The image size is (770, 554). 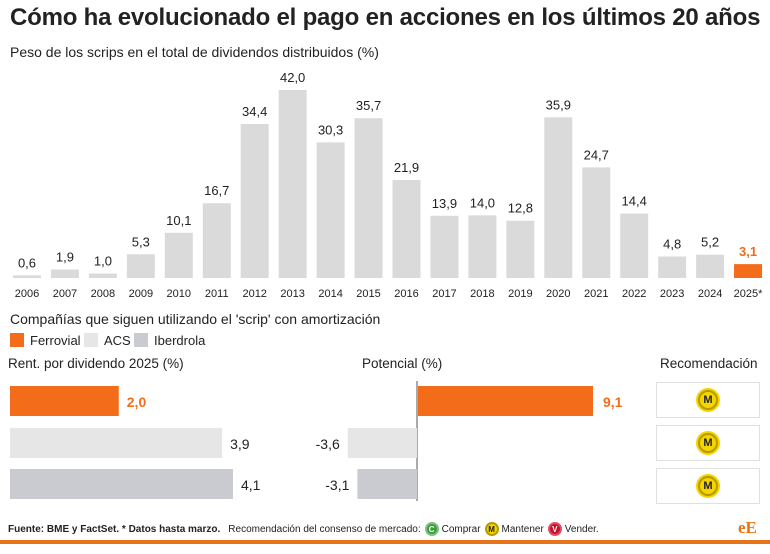 What do you see at coordinates (406, 228) in the screenshot?
I see `bar-2016` at bounding box center [406, 228].